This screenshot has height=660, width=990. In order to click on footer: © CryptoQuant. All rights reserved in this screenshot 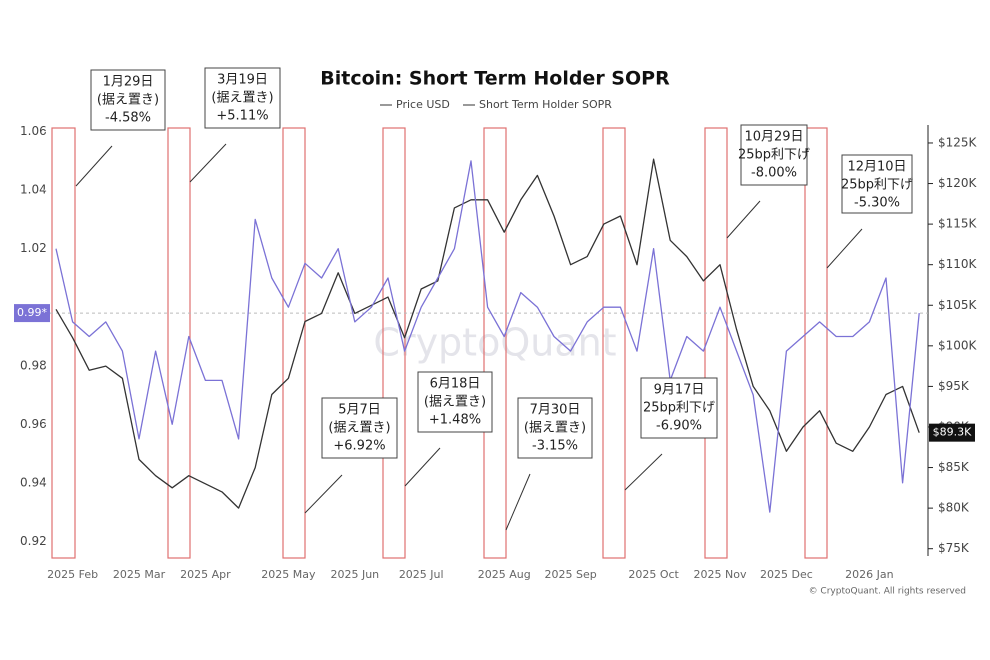, I will do `click(887, 592)`.